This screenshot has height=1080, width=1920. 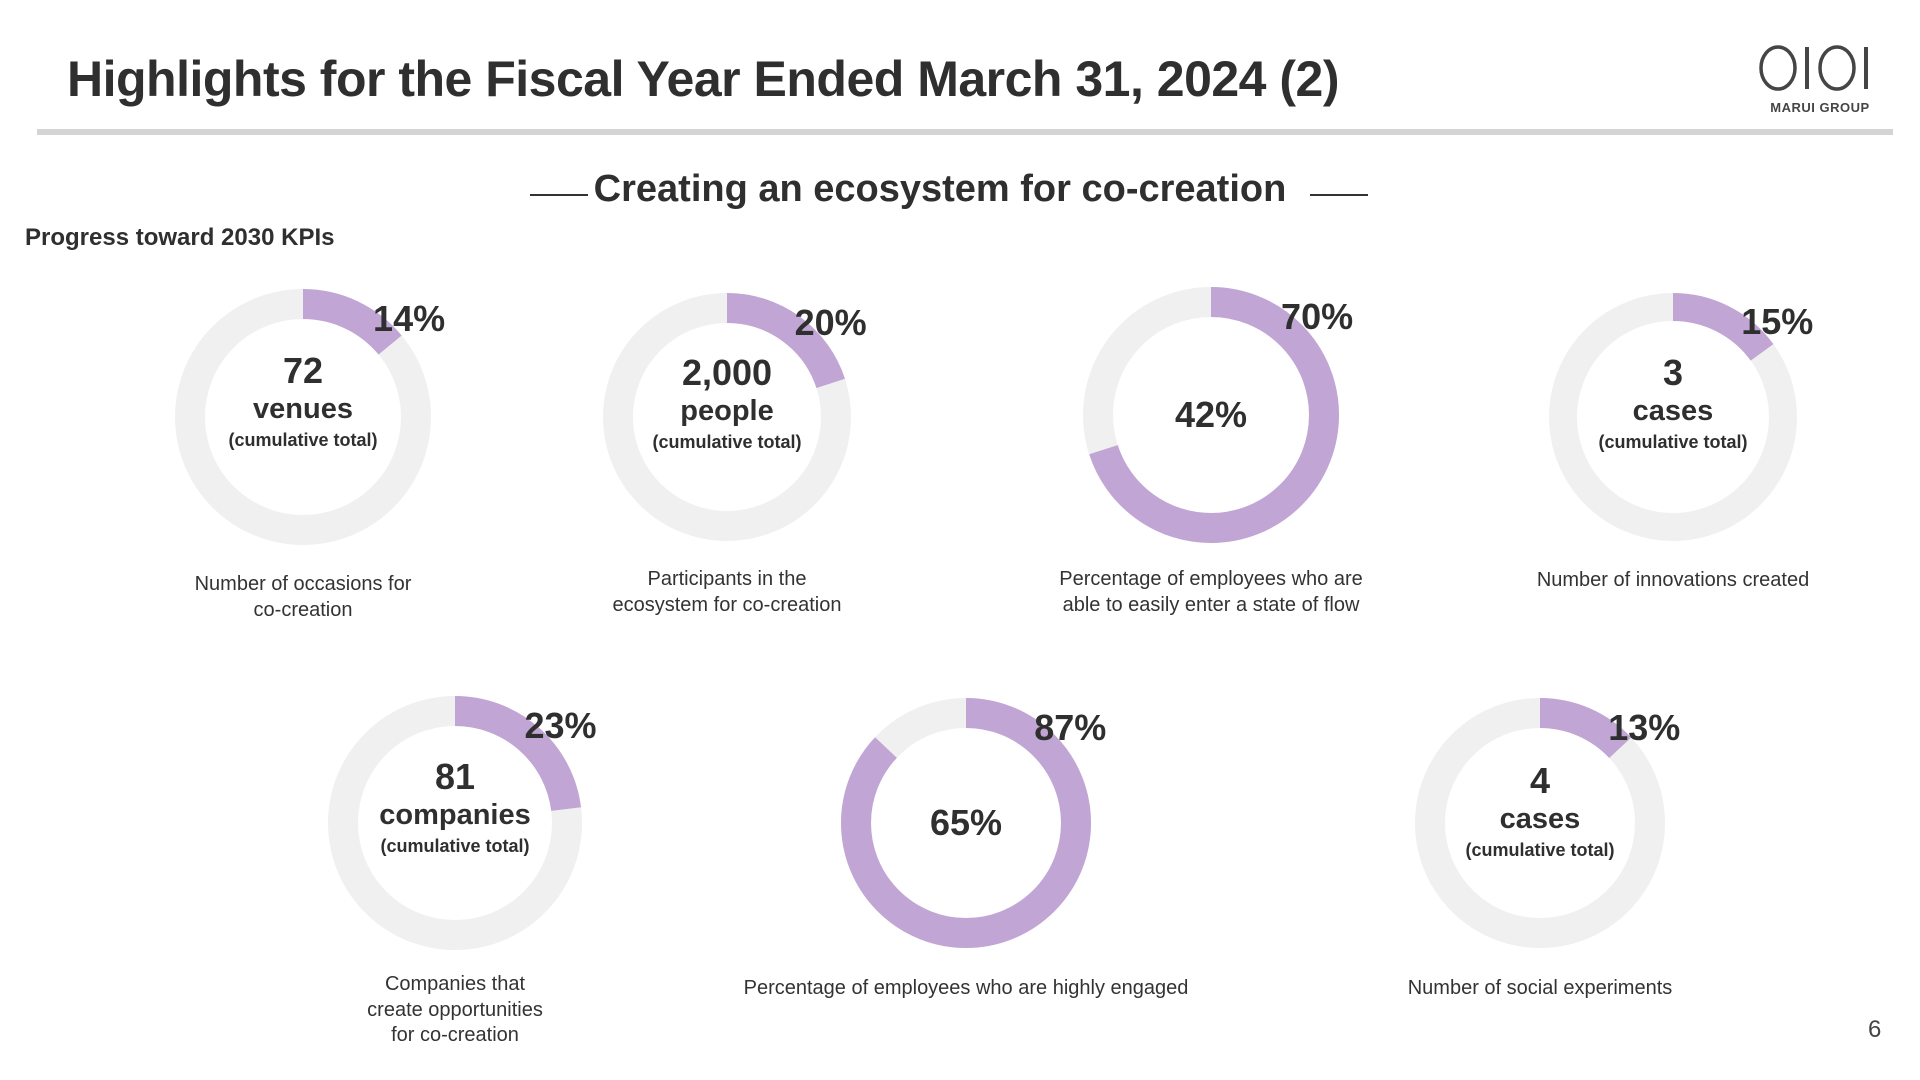 I want to click on kpi-center-text: 42%, so click(x=1211, y=414).